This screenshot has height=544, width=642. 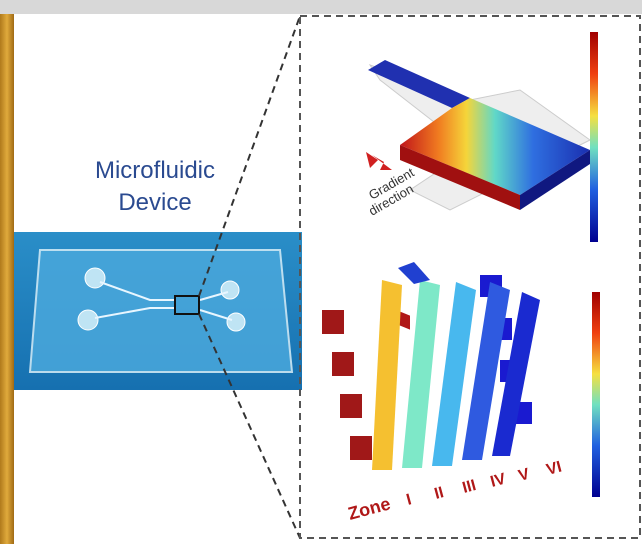 I want to click on zone-label: Zone, so click(x=369, y=508).